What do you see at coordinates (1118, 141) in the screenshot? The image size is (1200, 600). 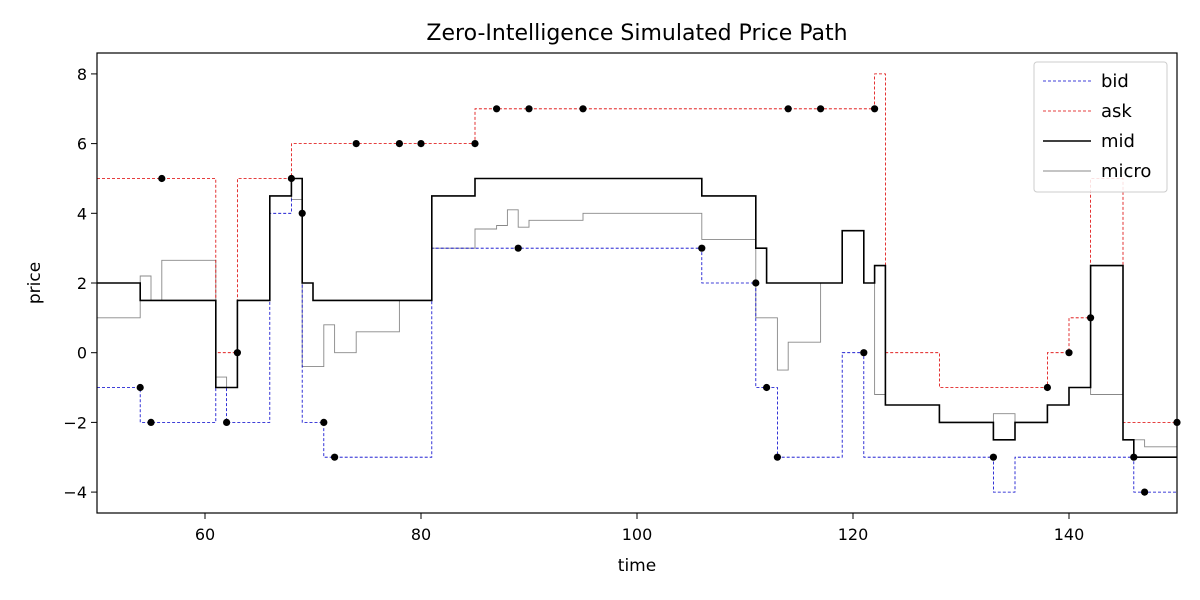 I see `legend-label-mid: mid` at bounding box center [1118, 141].